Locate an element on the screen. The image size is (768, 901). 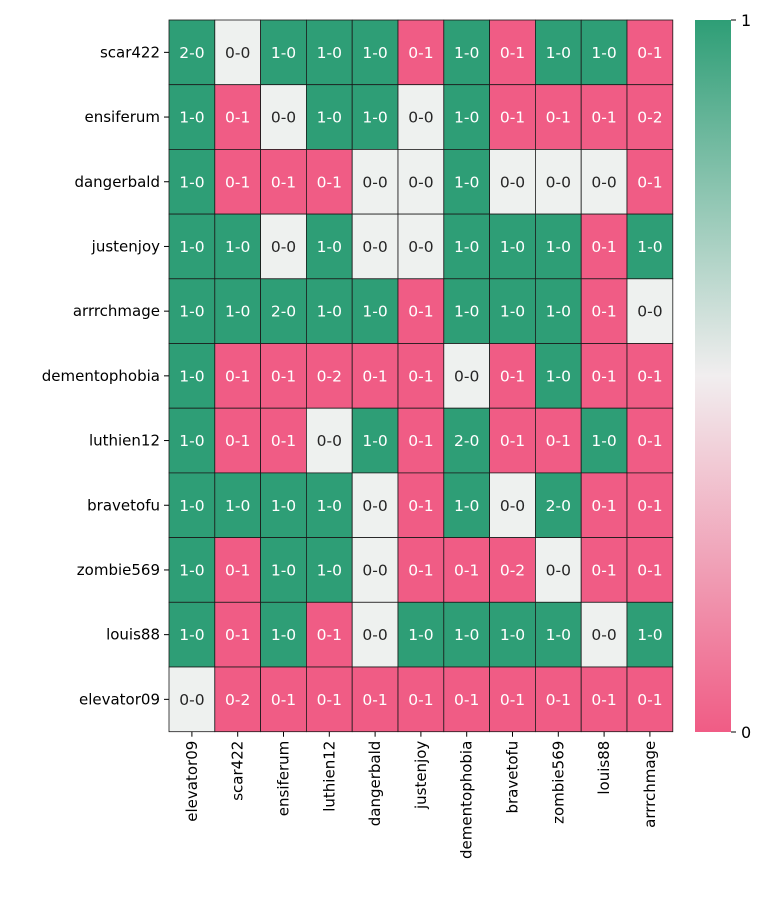
colorbar-label-min: 0 is located at coordinates (746, 732).